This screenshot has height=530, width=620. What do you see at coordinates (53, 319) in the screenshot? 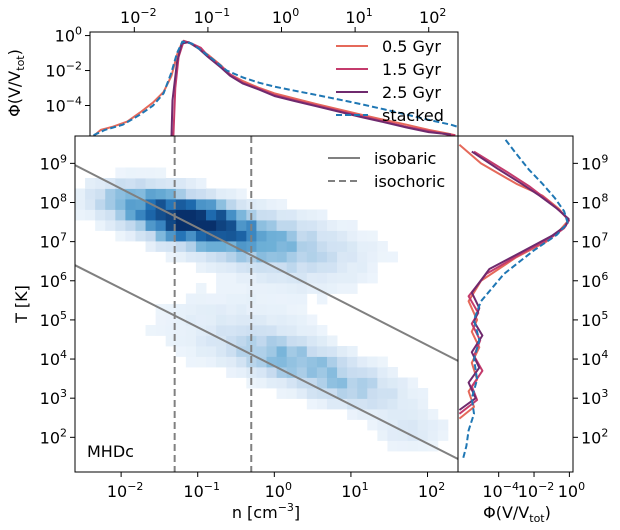
I see `main-ytick-label: 10⁵` at bounding box center [53, 319].